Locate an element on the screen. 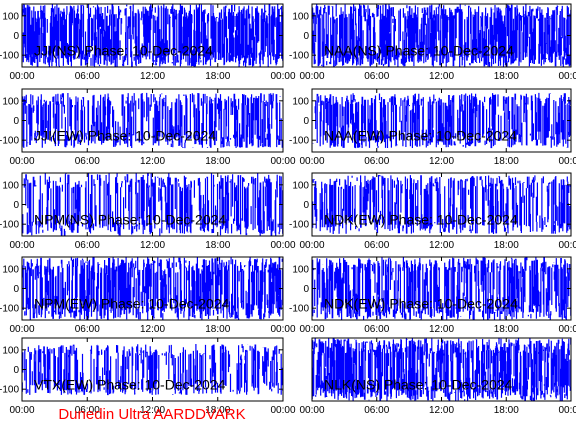 The width and height of the screenshot is (576, 432). panel-title-label: NAA(EW) Phase: 10-Dec-2024 is located at coordinates (420, 136).